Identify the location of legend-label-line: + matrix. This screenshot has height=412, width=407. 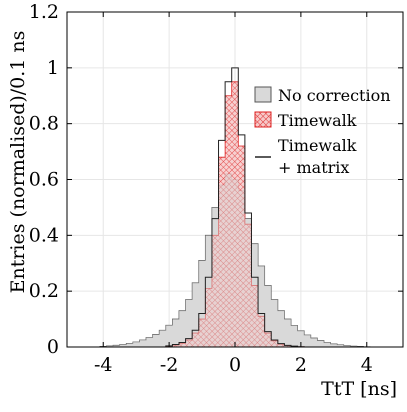
(313, 167).